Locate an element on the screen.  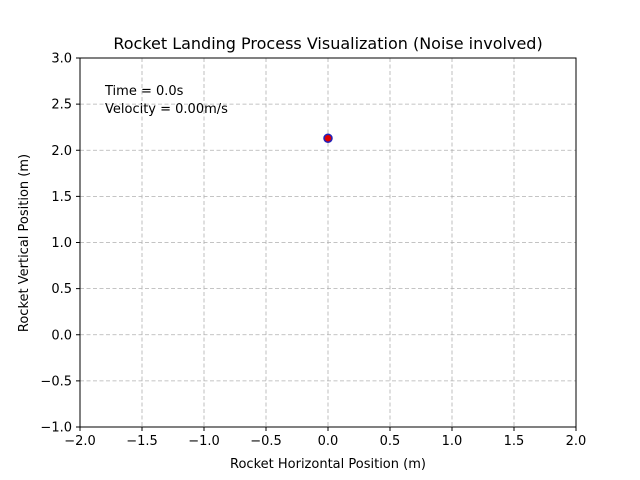
rocket-position-point is located at coordinates (328, 138).